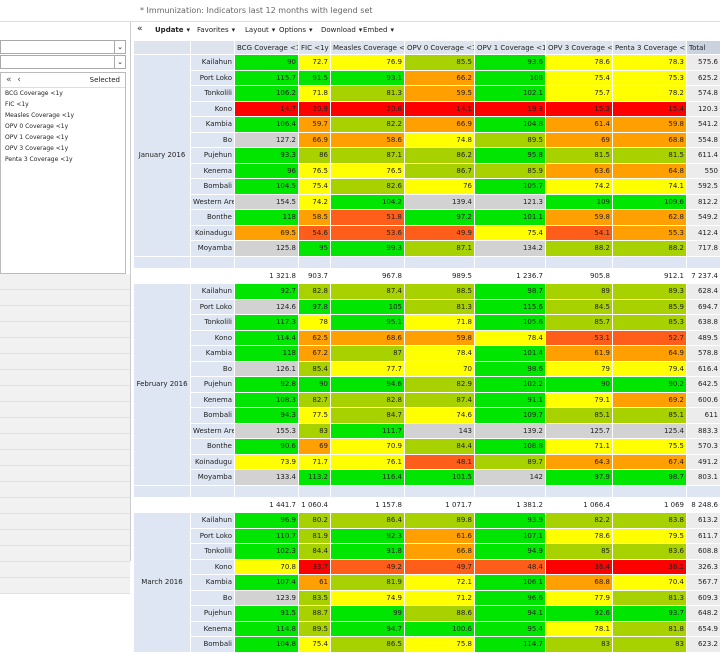 The image size is (720, 653). I want to click on toolbar-button: Options▾, so click(296, 30).